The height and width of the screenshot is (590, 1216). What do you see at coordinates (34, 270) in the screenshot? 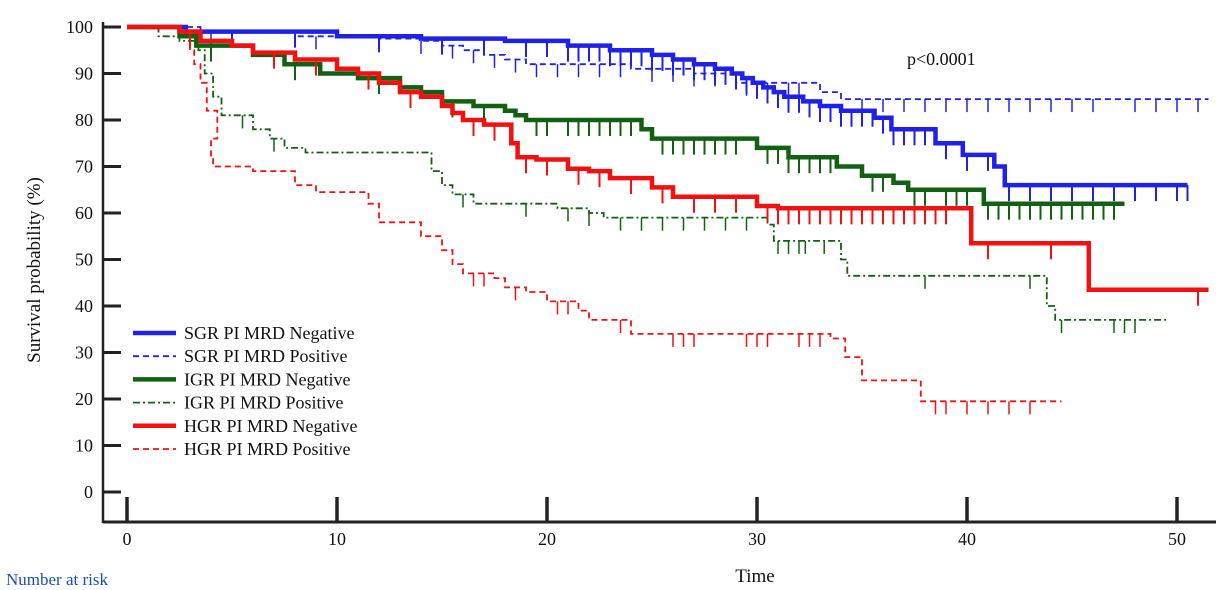
I see `y-axis-title: Survival probability (%)` at bounding box center [34, 270].